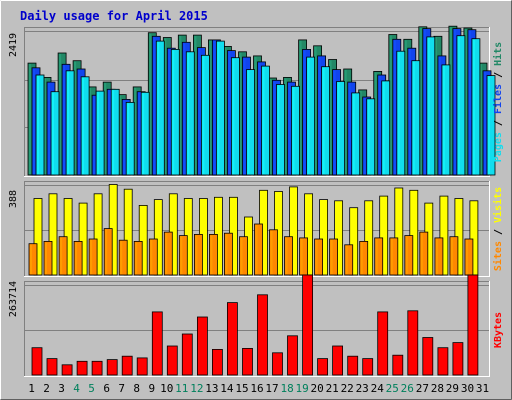  Describe the element at coordinates (256, 388) in the screenshot. I see `day-label: 16` at that location.